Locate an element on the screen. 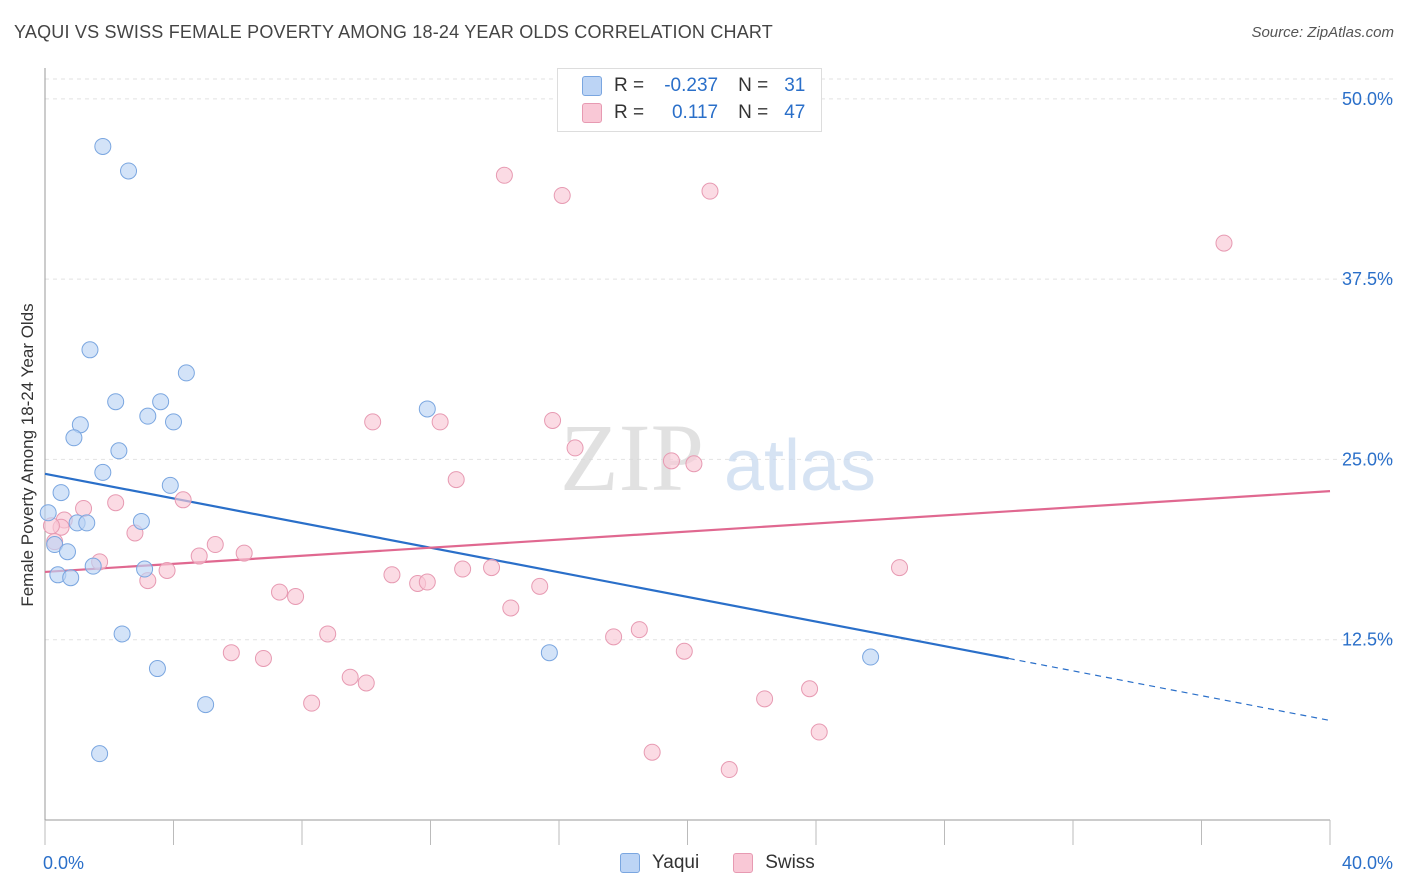 This screenshot has height=892, width=1406. yaqui-trend-extension is located at coordinates (1169, 689).